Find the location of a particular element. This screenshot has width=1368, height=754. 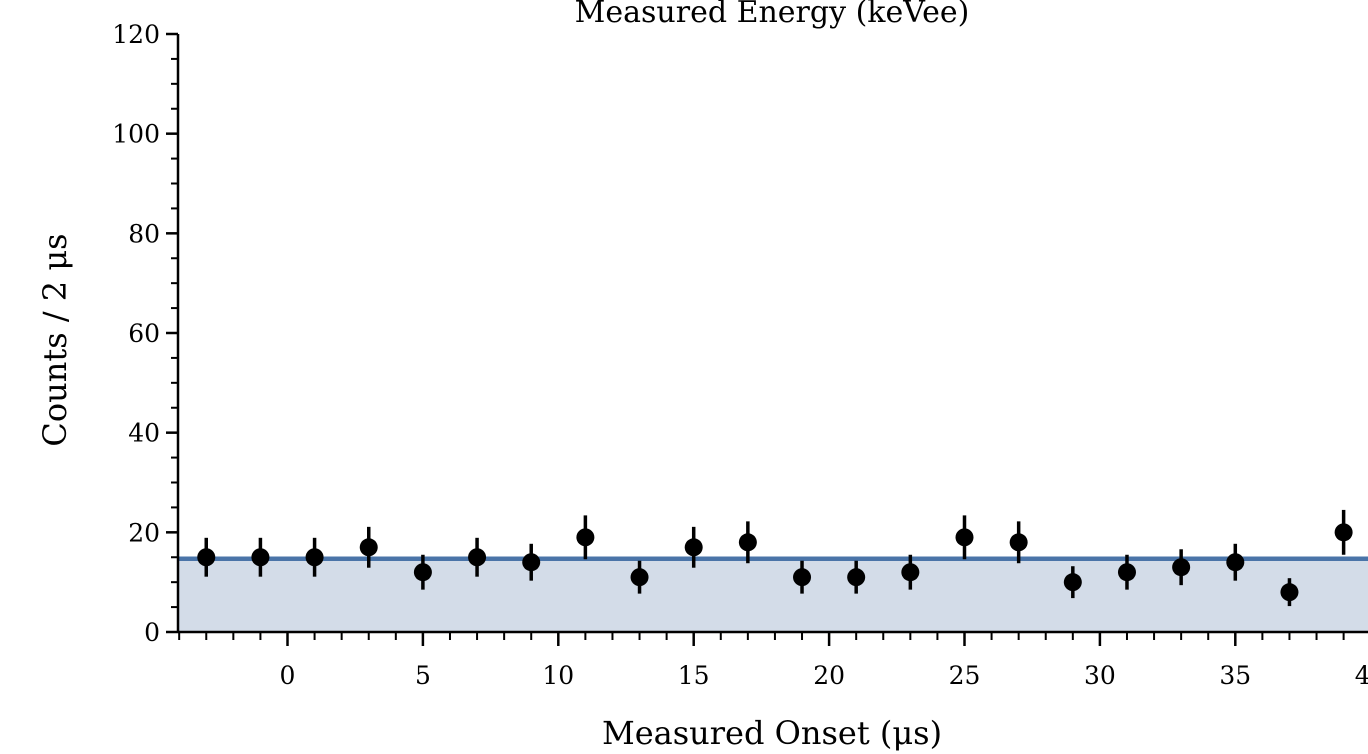

x-tick-label: 35 is located at coordinates (1235, 675).